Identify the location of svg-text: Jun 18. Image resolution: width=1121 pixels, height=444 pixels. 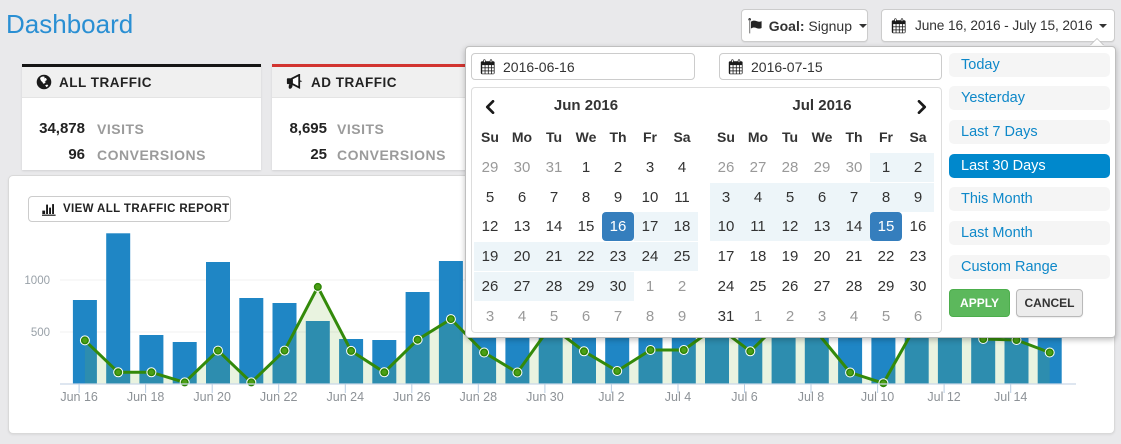
(146, 397).